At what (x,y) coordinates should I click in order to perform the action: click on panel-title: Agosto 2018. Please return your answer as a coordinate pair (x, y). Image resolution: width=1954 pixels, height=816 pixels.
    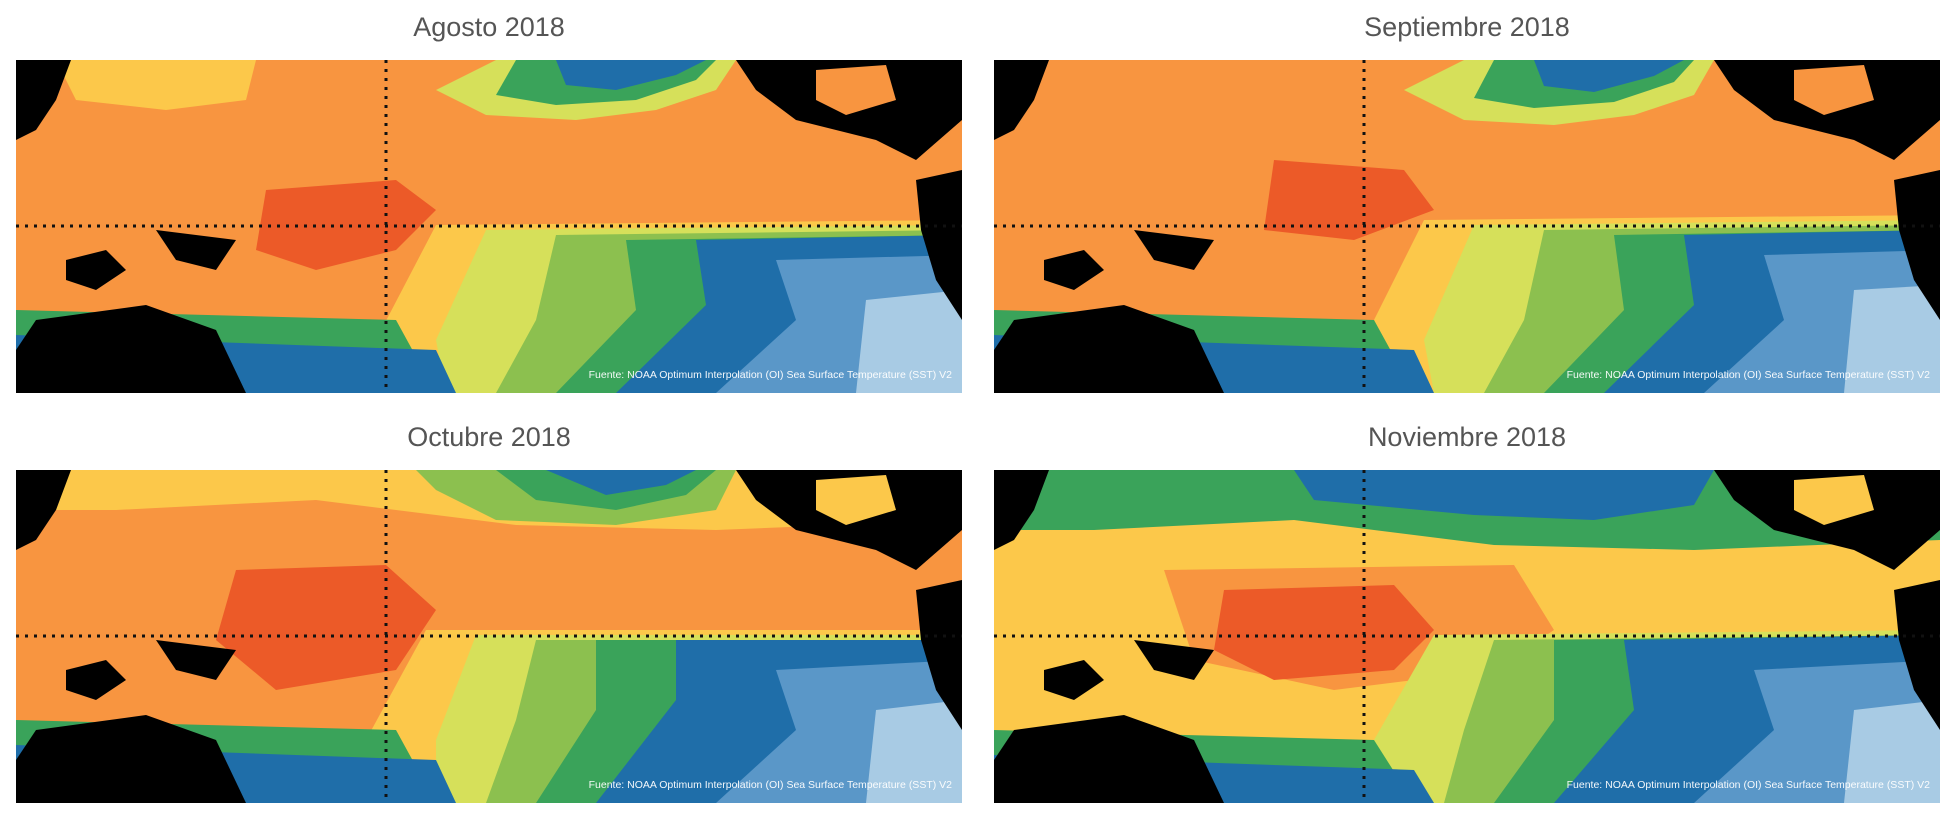
    Looking at the image, I should click on (489, 27).